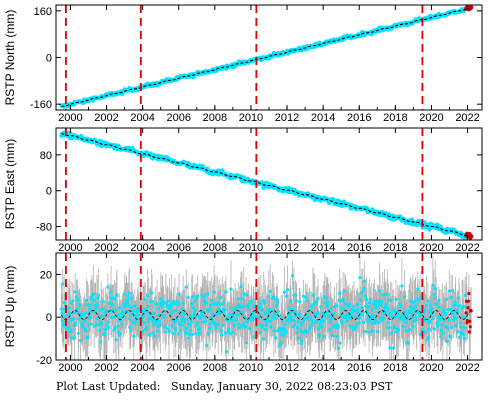 This screenshot has width=488, height=400. I want to click on x-tick-label: 2012, so click(287, 248).